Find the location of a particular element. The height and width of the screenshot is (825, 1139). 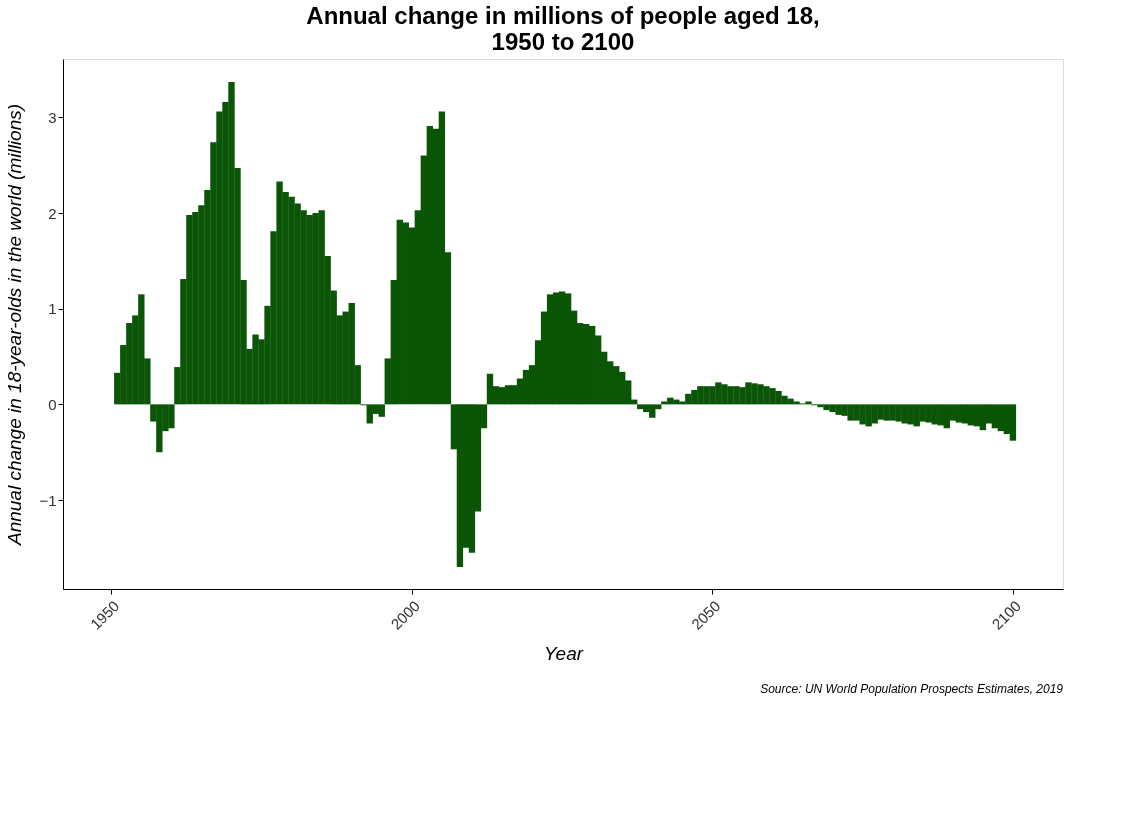

y-tick-label: 0 is located at coordinates (52, 404).